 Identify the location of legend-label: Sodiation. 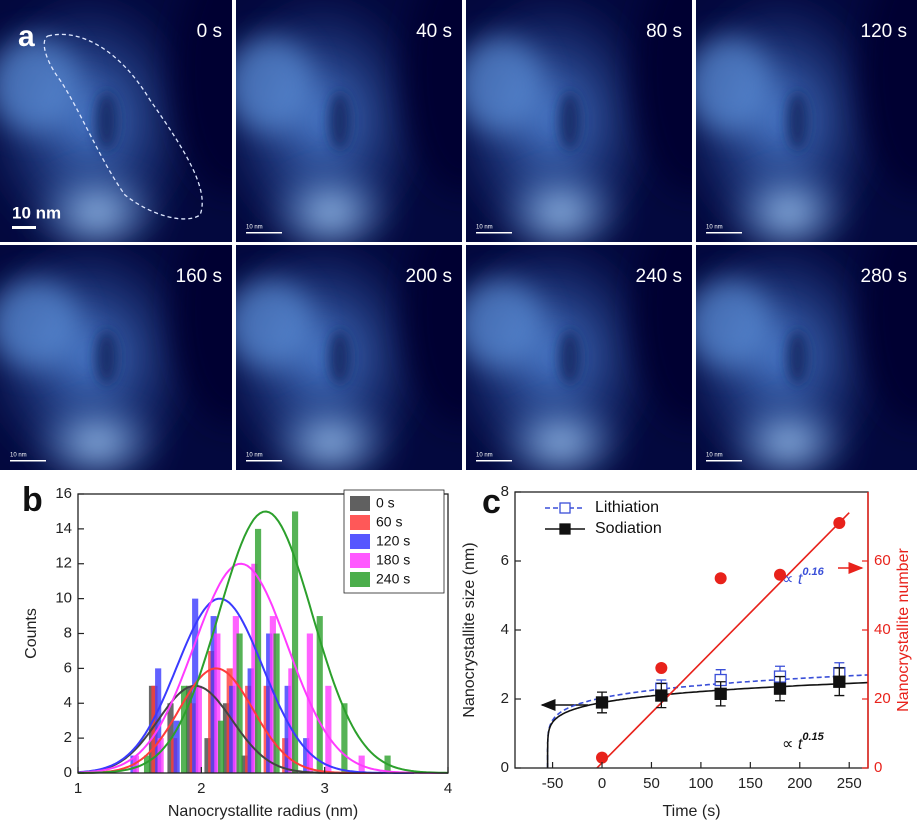
(628, 528).